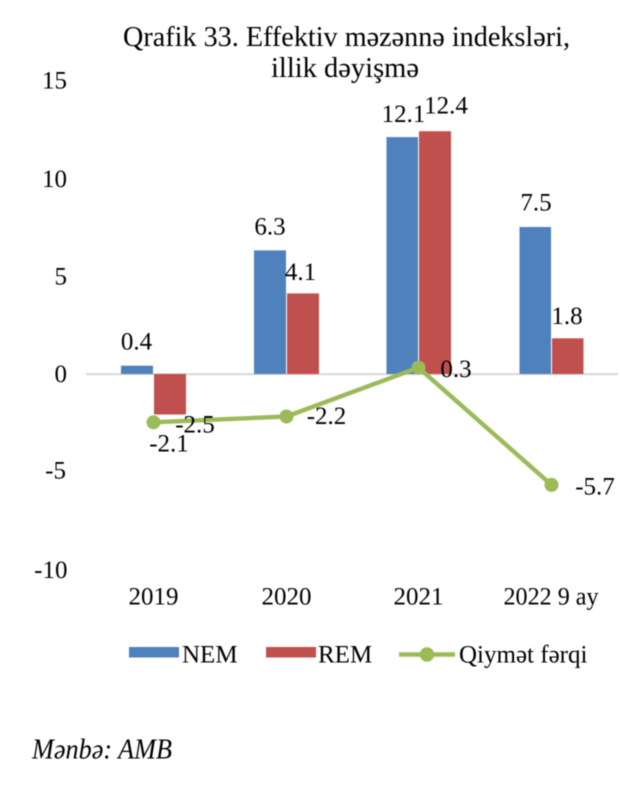 The width and height of the screenshot is (620, 800). What do you see at coordinates (101, 750) in the screenshot?
I see `svg-text: Mənbə: AMB` at bounding box center [101, 750].